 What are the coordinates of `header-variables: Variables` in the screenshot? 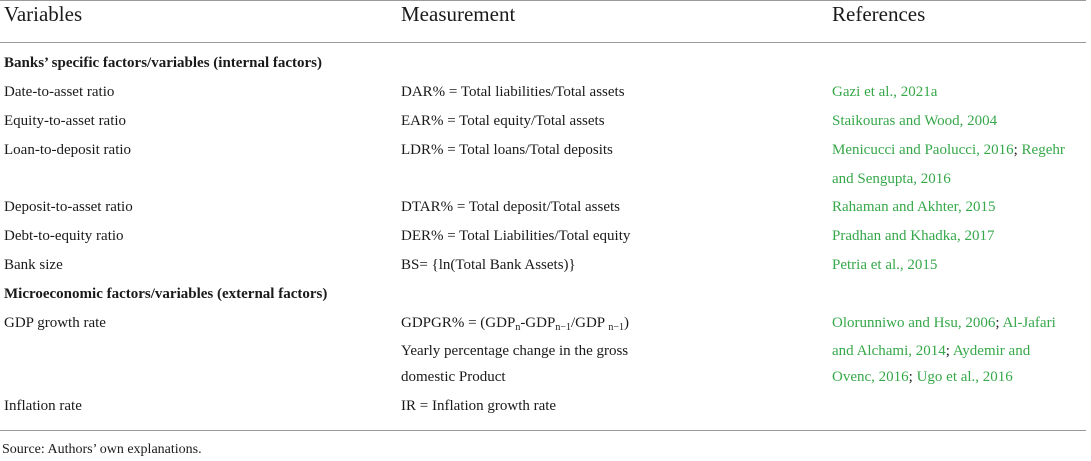 It's located at (43, 14).